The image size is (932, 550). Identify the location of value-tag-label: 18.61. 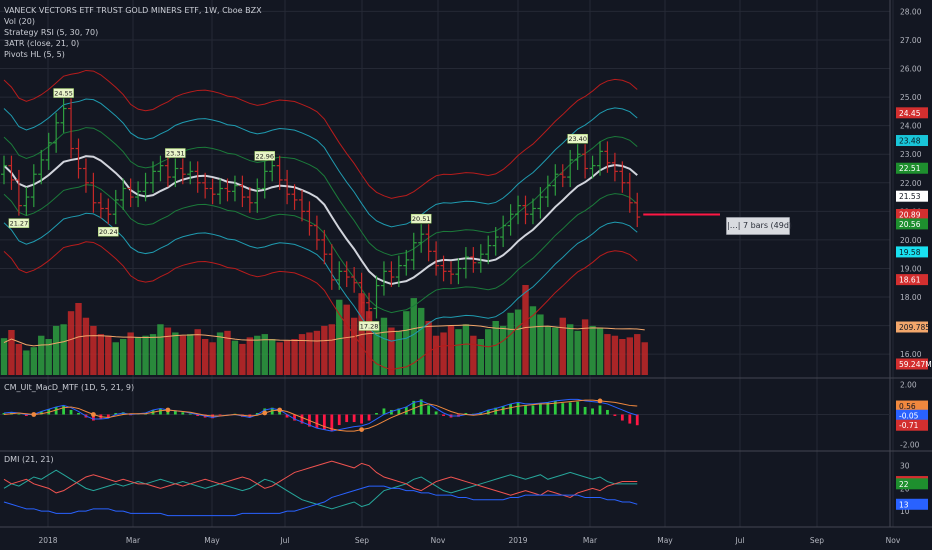
(910, 280).